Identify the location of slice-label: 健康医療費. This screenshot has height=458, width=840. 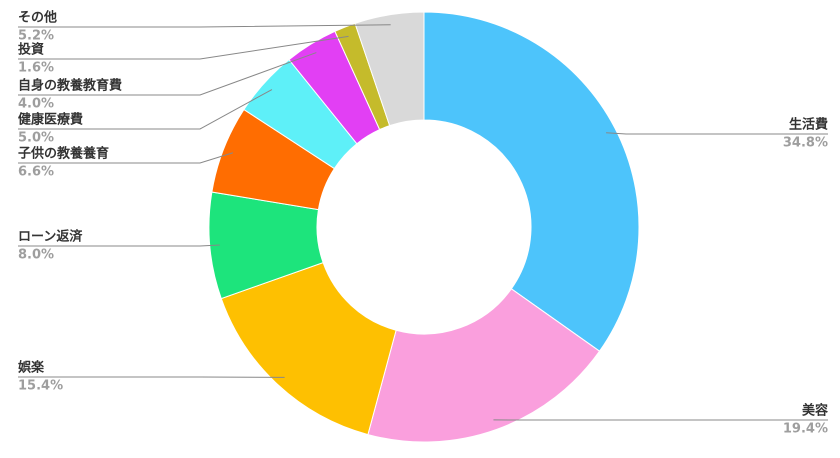
(50, 120).